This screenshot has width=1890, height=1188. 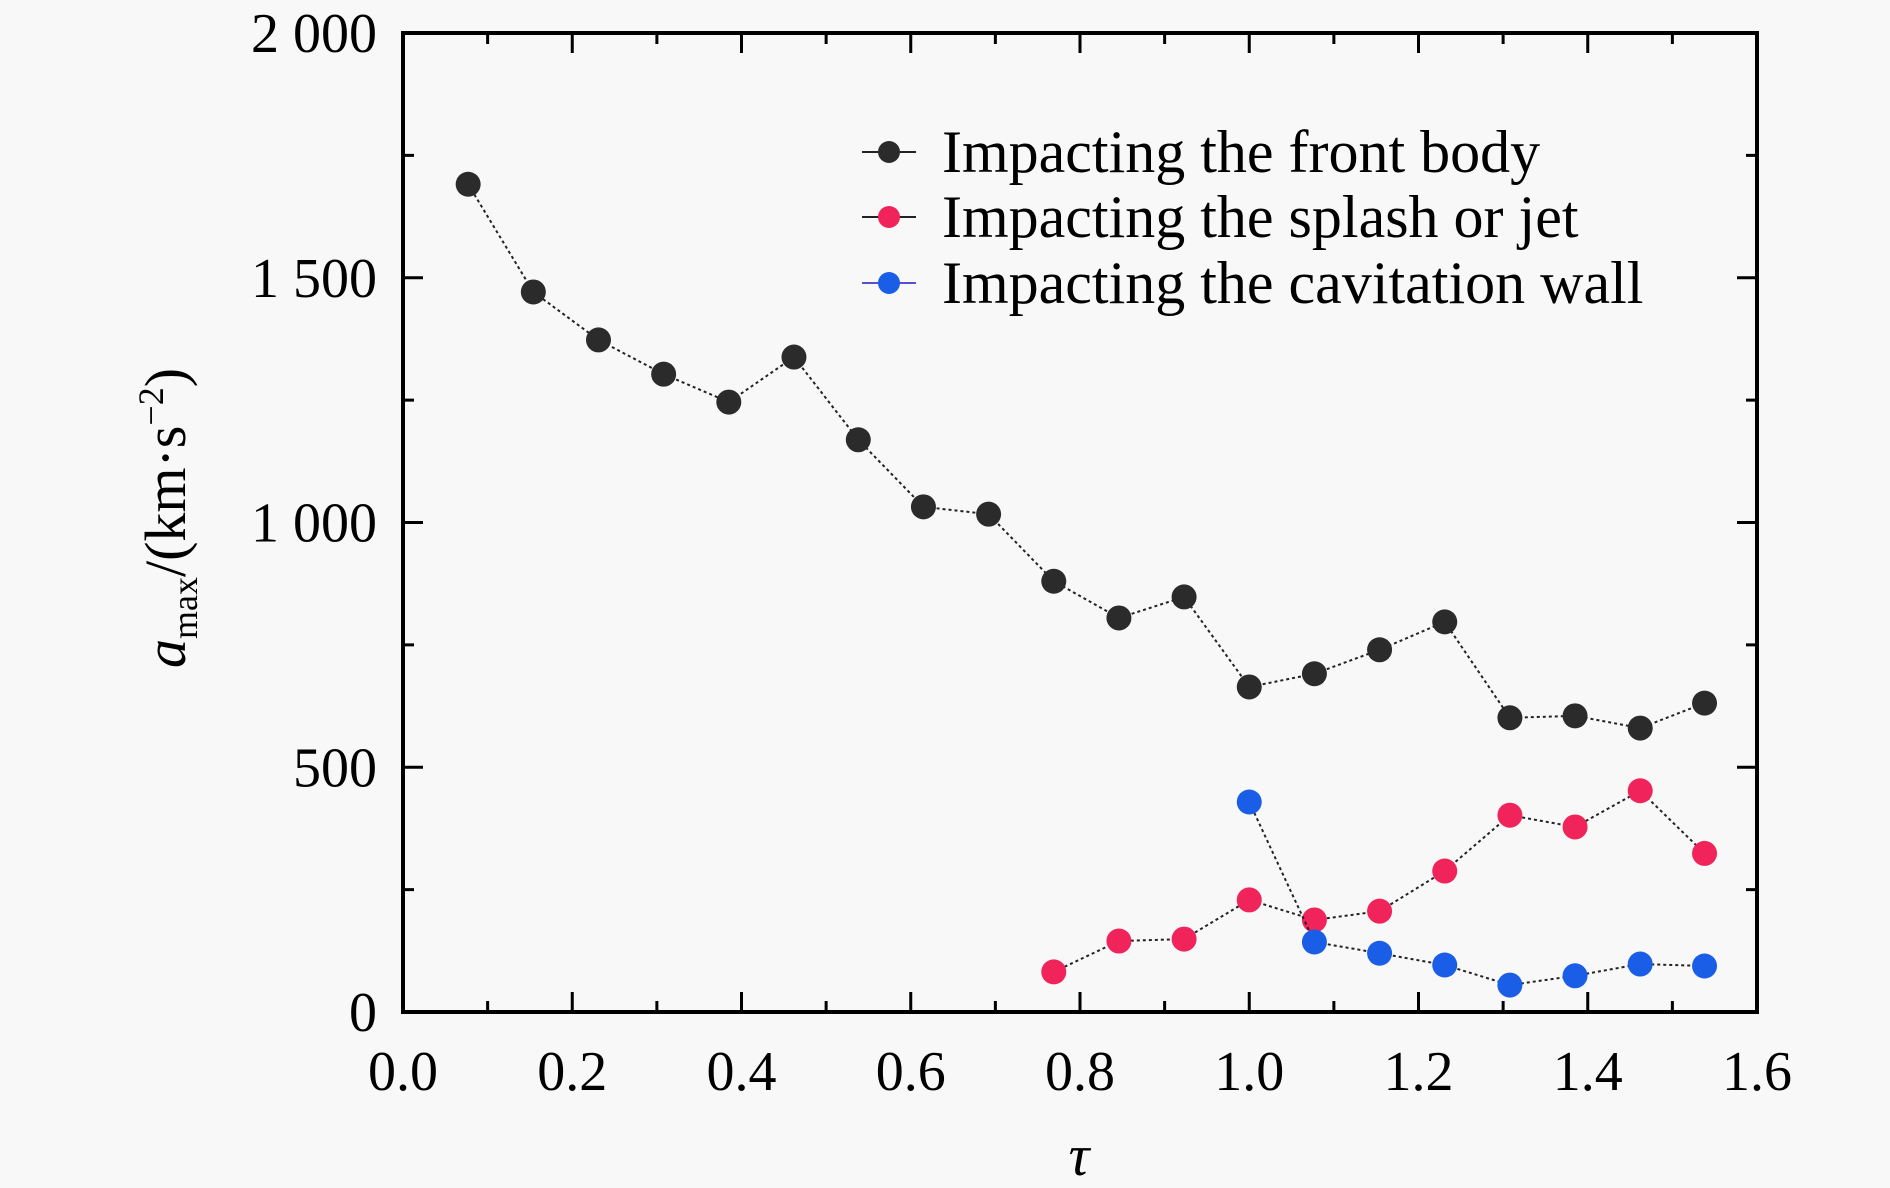 What do you see at coordinates (1260, 217) in the screenshot?
I see `legend-label: Impacting the splash or jet` at bounding box center [1260, 217].